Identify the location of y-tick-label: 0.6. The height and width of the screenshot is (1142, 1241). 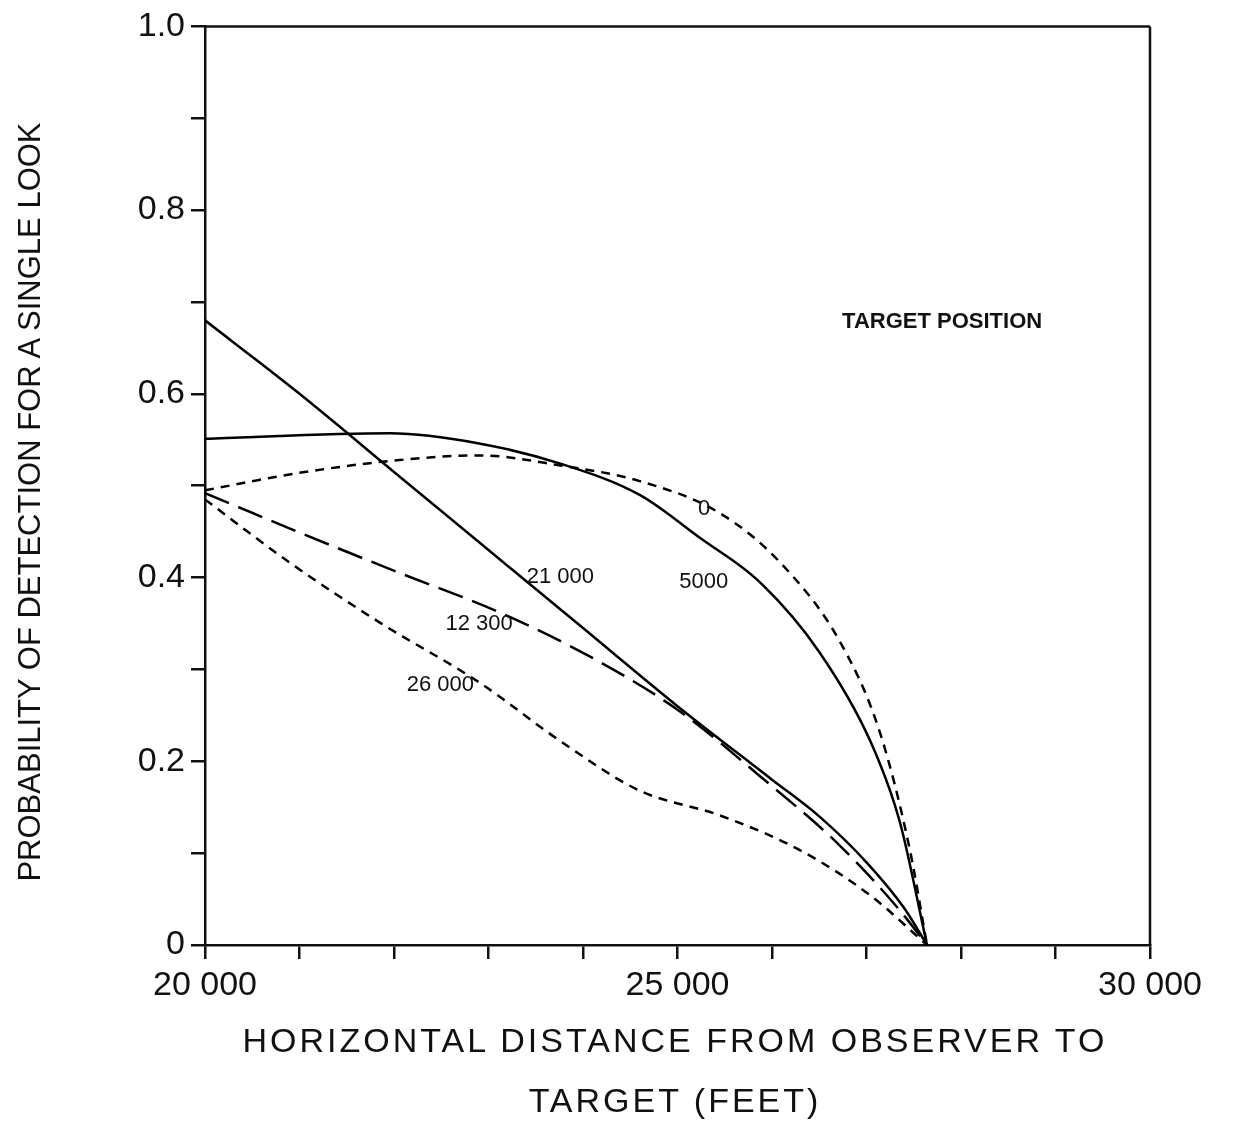
(161, 391).